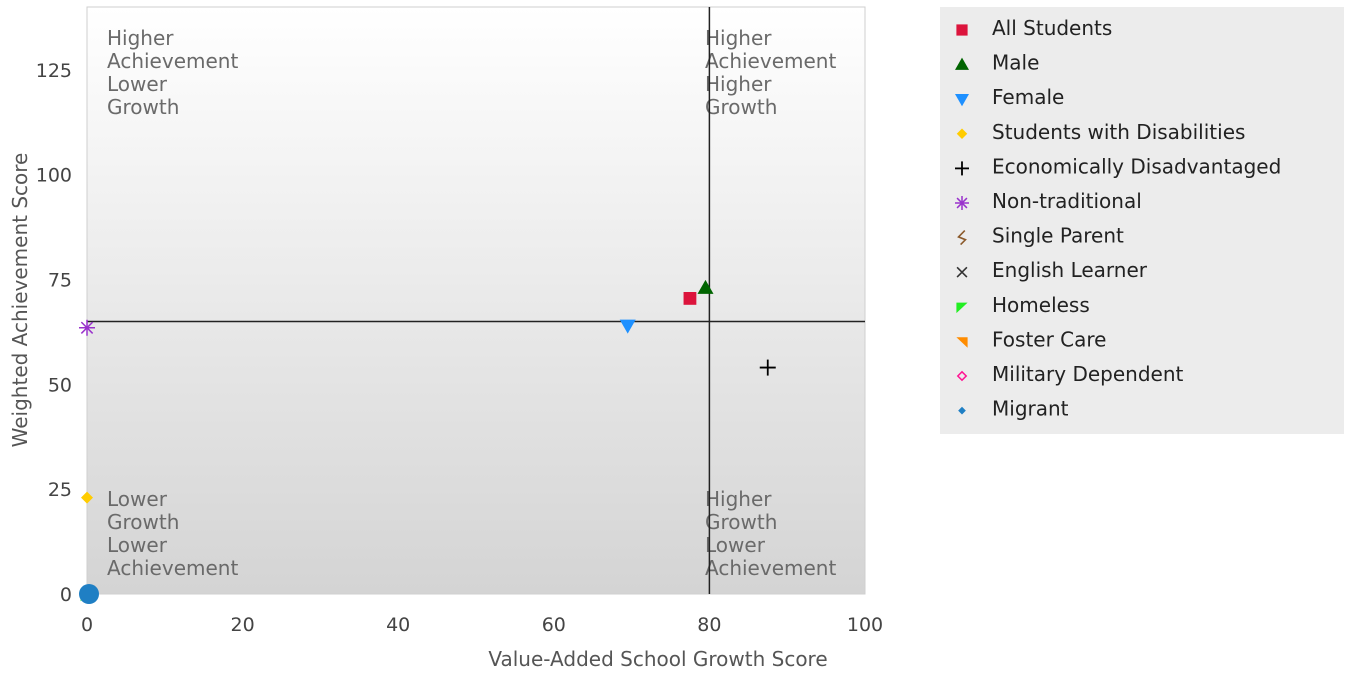 The image size is (1351, 673). Describe the element at coordinates (243, 625) in the screenshot. I see `x-tick-label: 20` at that location.